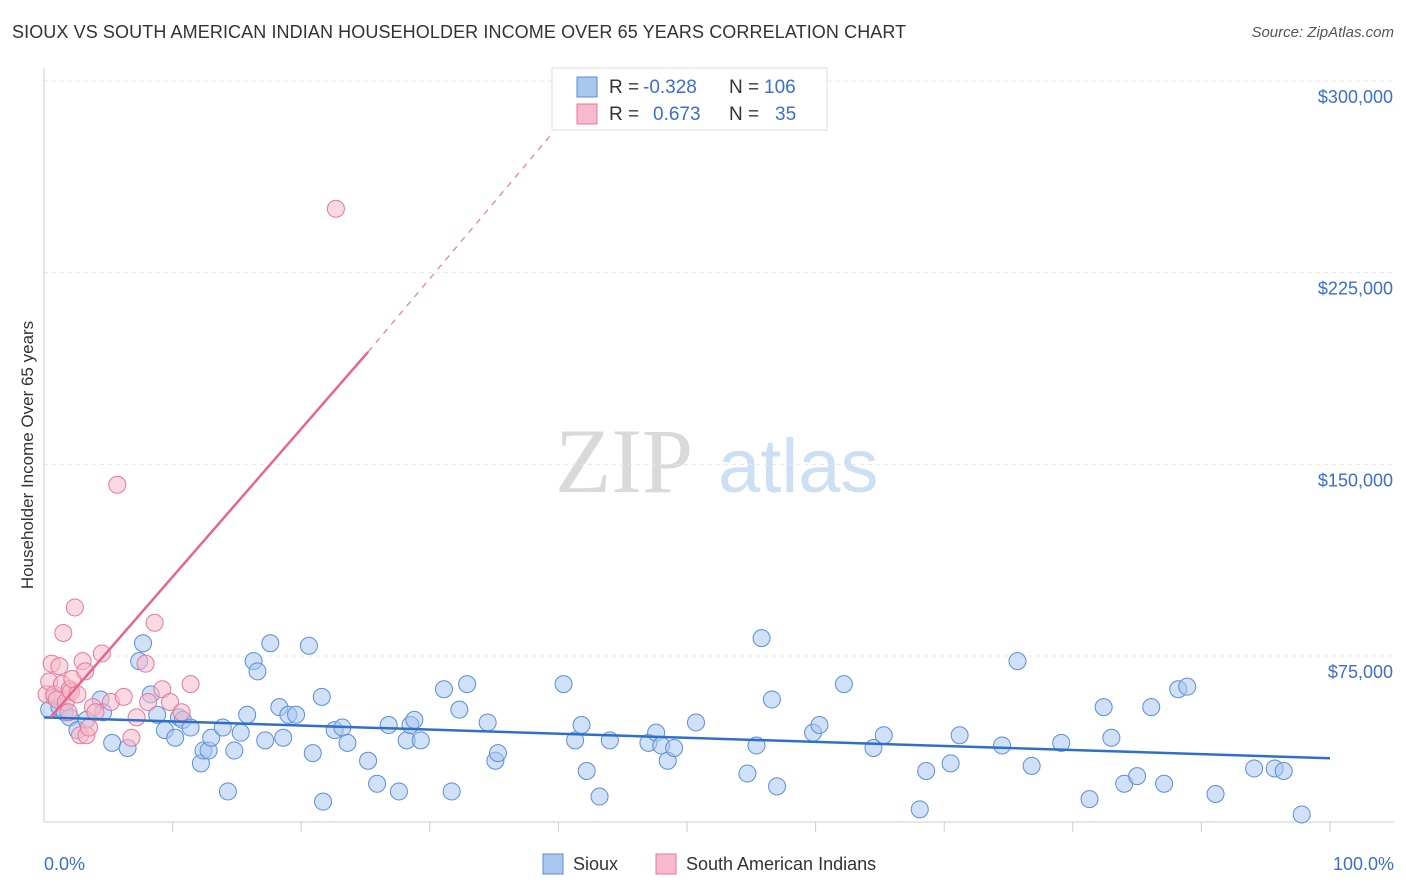 This screenshot has width=1406, height=892. Describe the element at coordinates (744, 114) in the screenshot. I see `legend-n-label-sai: N =` at that location.